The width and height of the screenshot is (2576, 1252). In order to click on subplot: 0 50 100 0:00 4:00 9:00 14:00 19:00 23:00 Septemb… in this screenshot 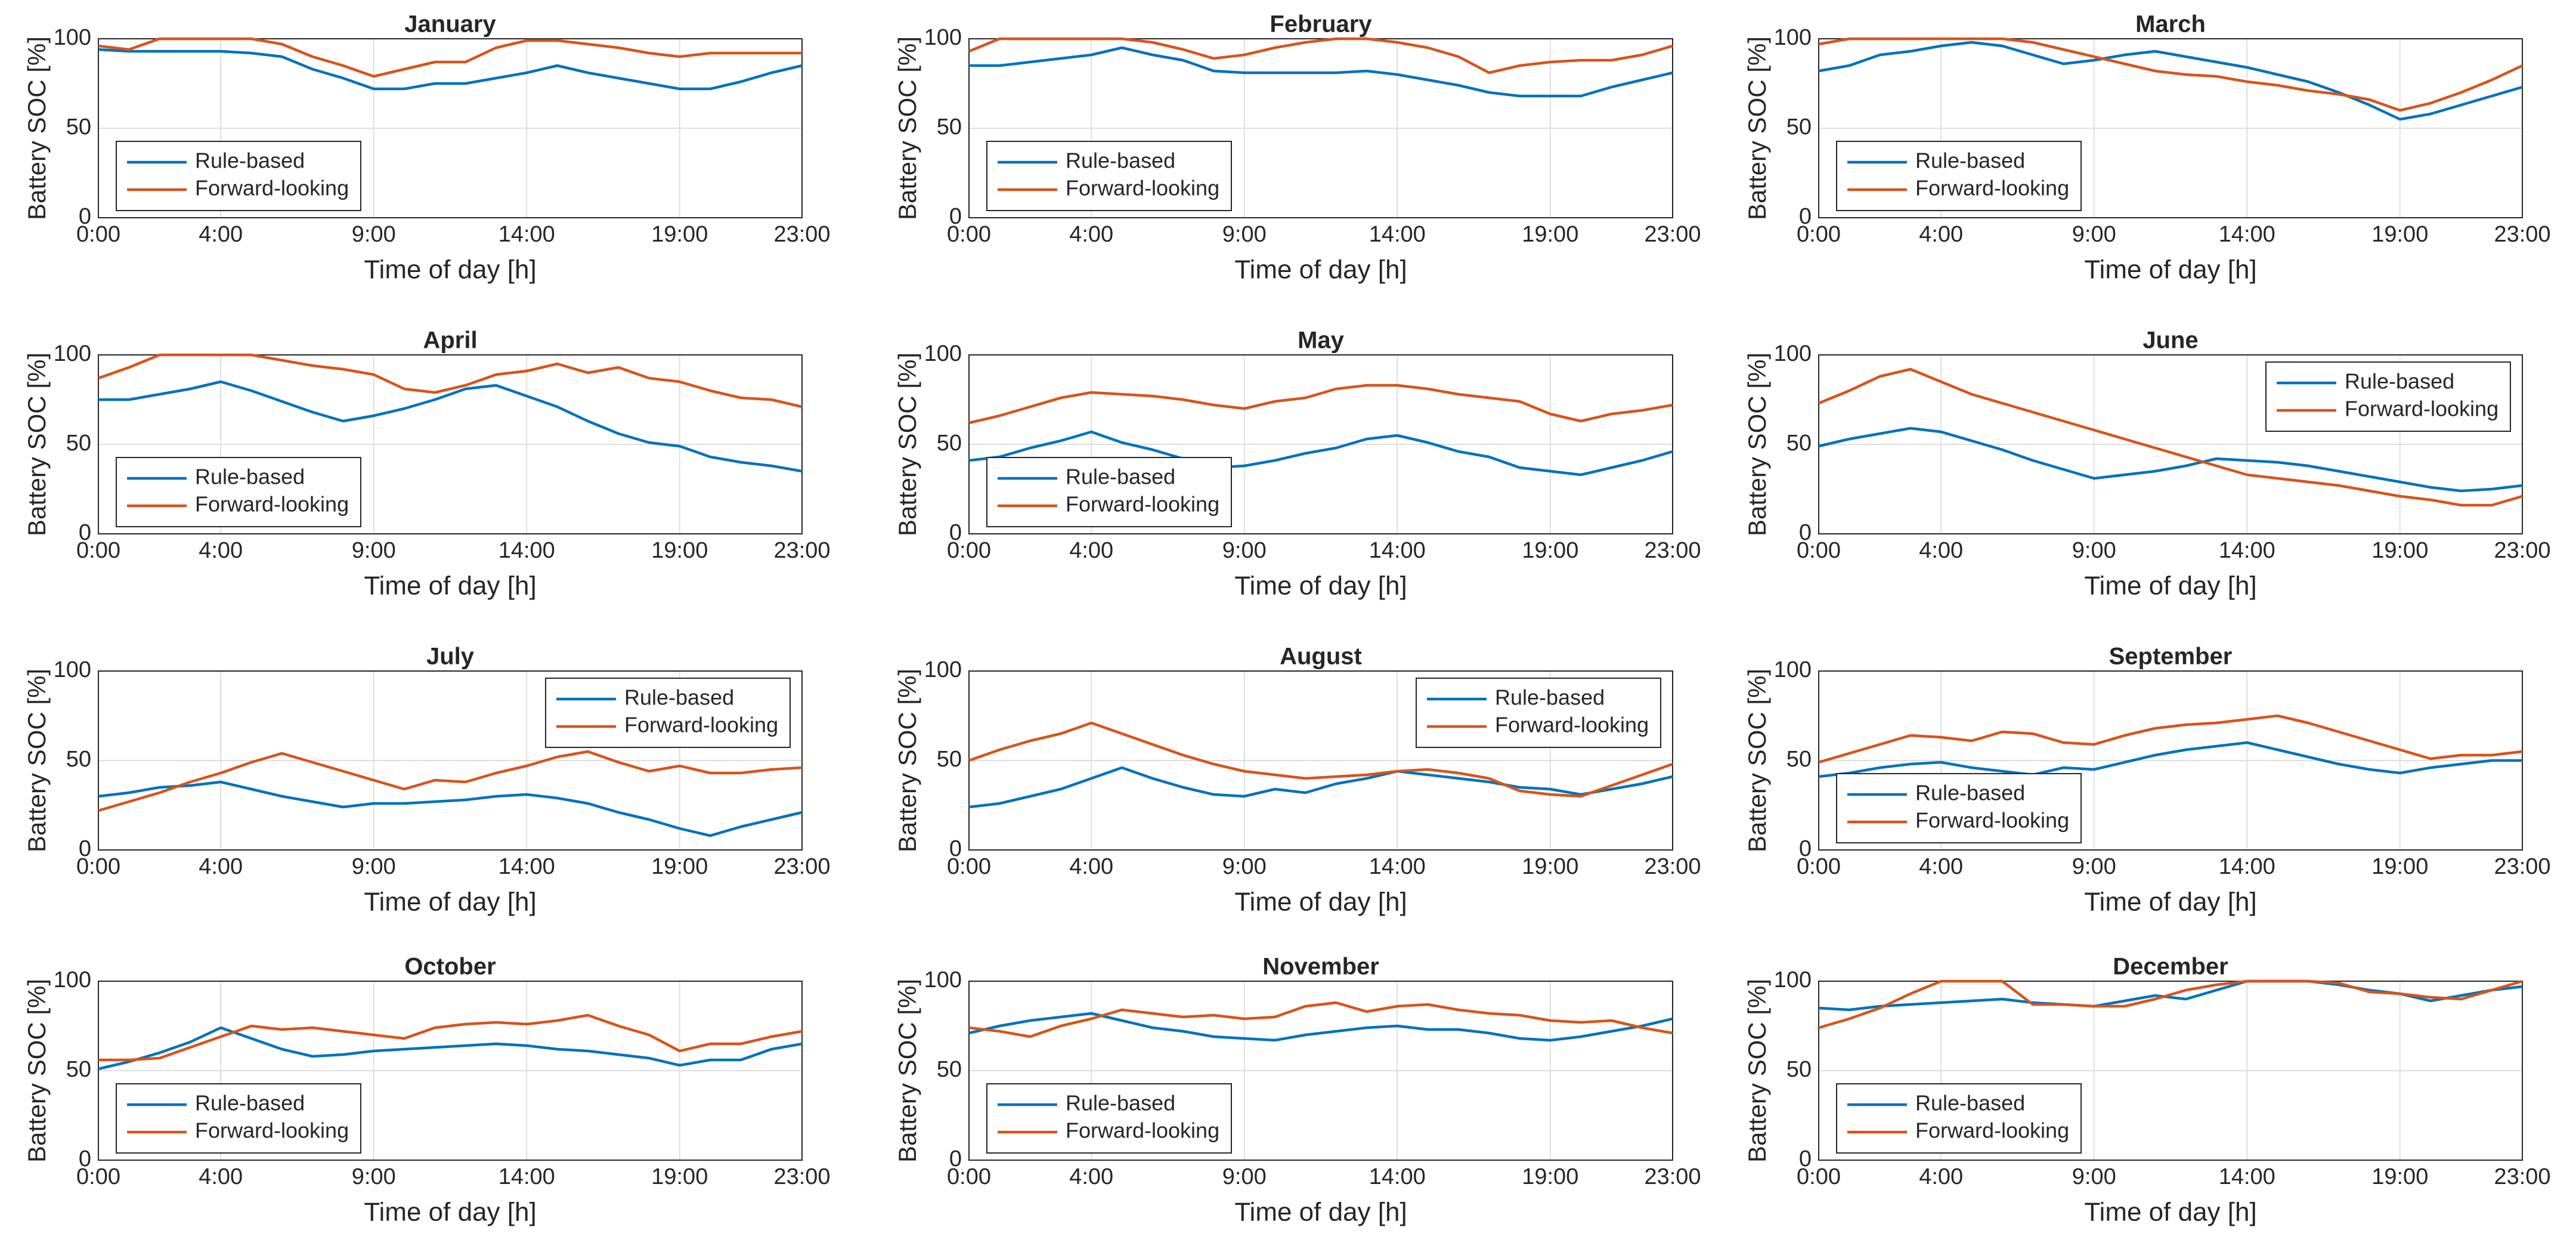, I will do `click(2147, 781)`.